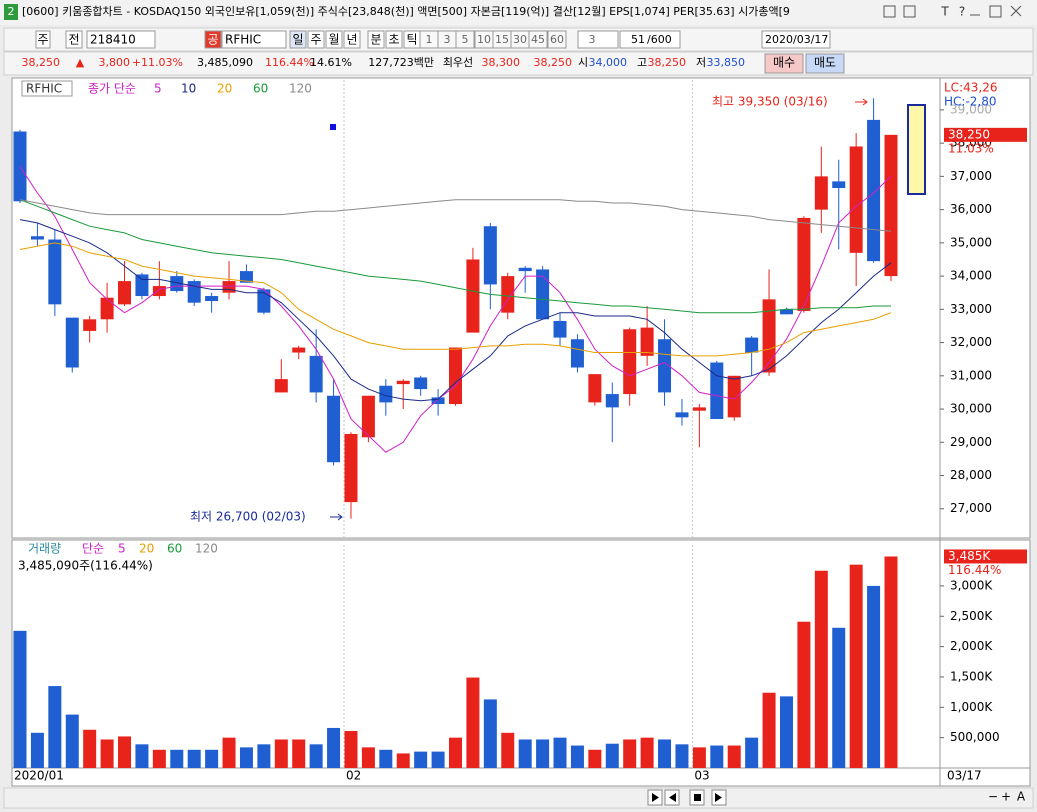  Describe the element at coordinates (993, 797) in the screenshot. I see `zoom-out: −` at that location.